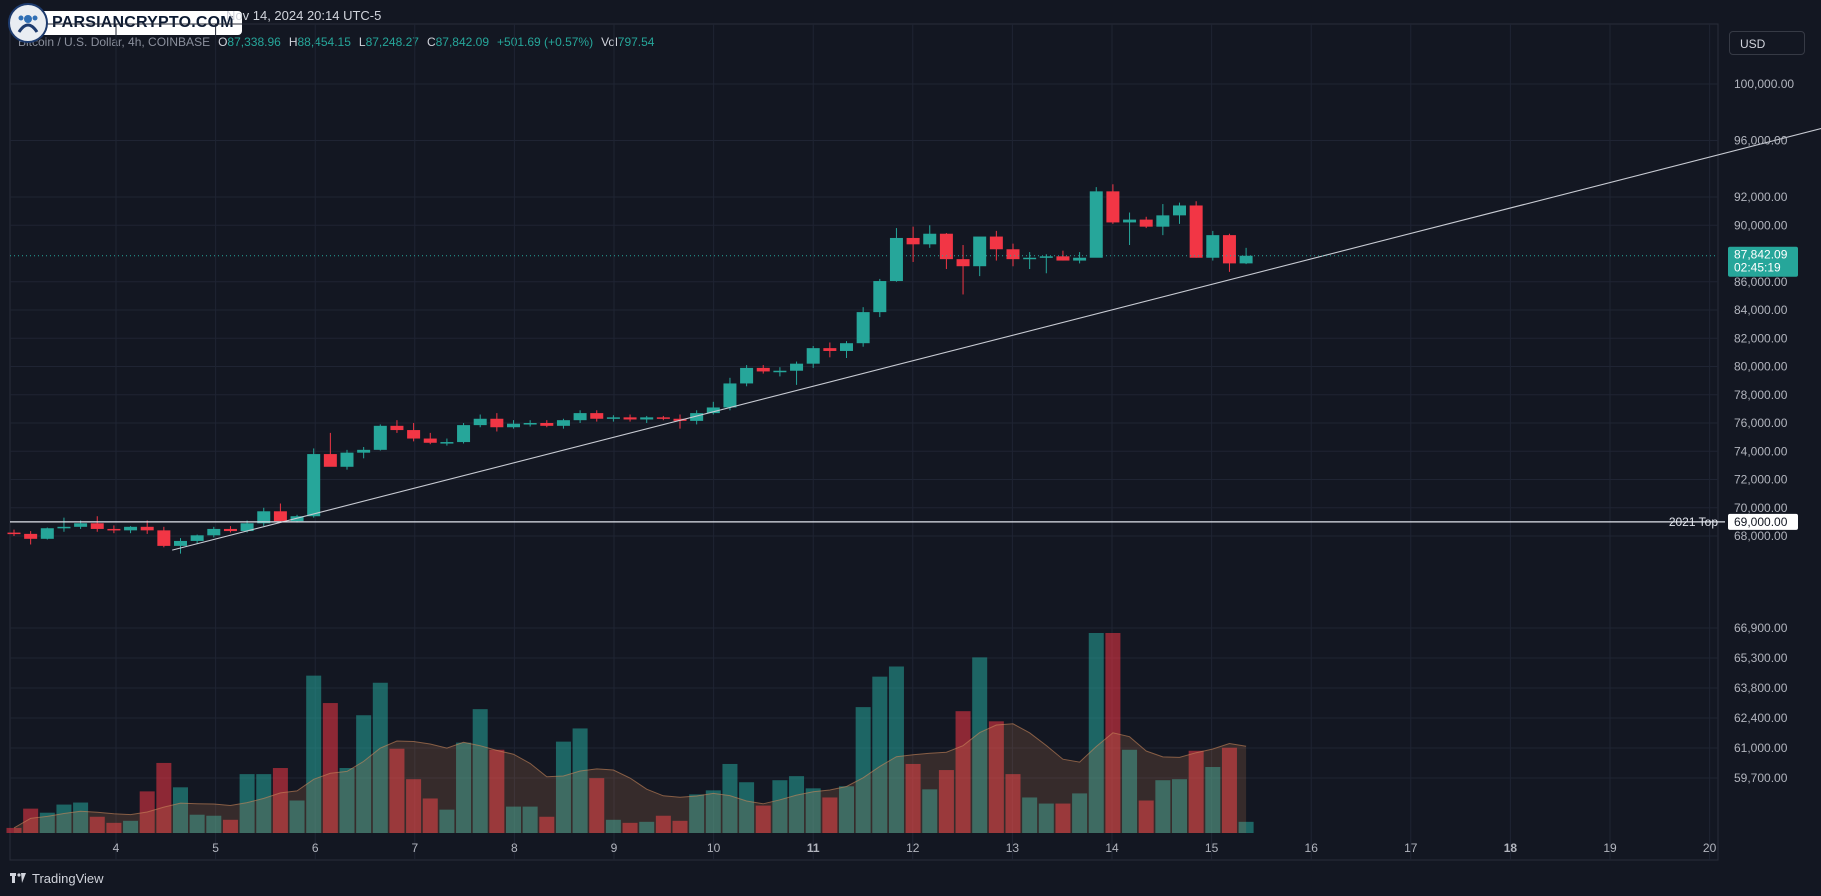  I want to click on horizontal-line-label: 2021 Top, so click(1693, 522).